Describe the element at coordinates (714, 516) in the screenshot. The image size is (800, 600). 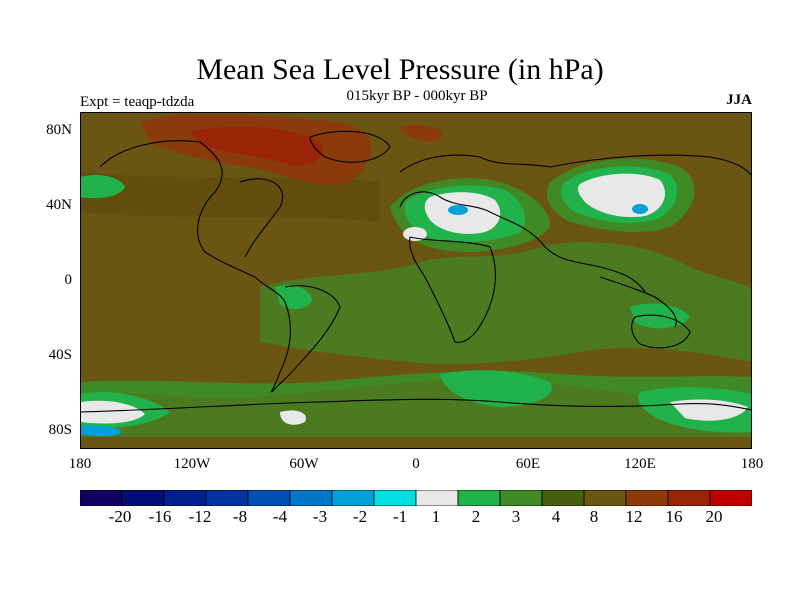
I see `colorbar-label: 20` at that location.